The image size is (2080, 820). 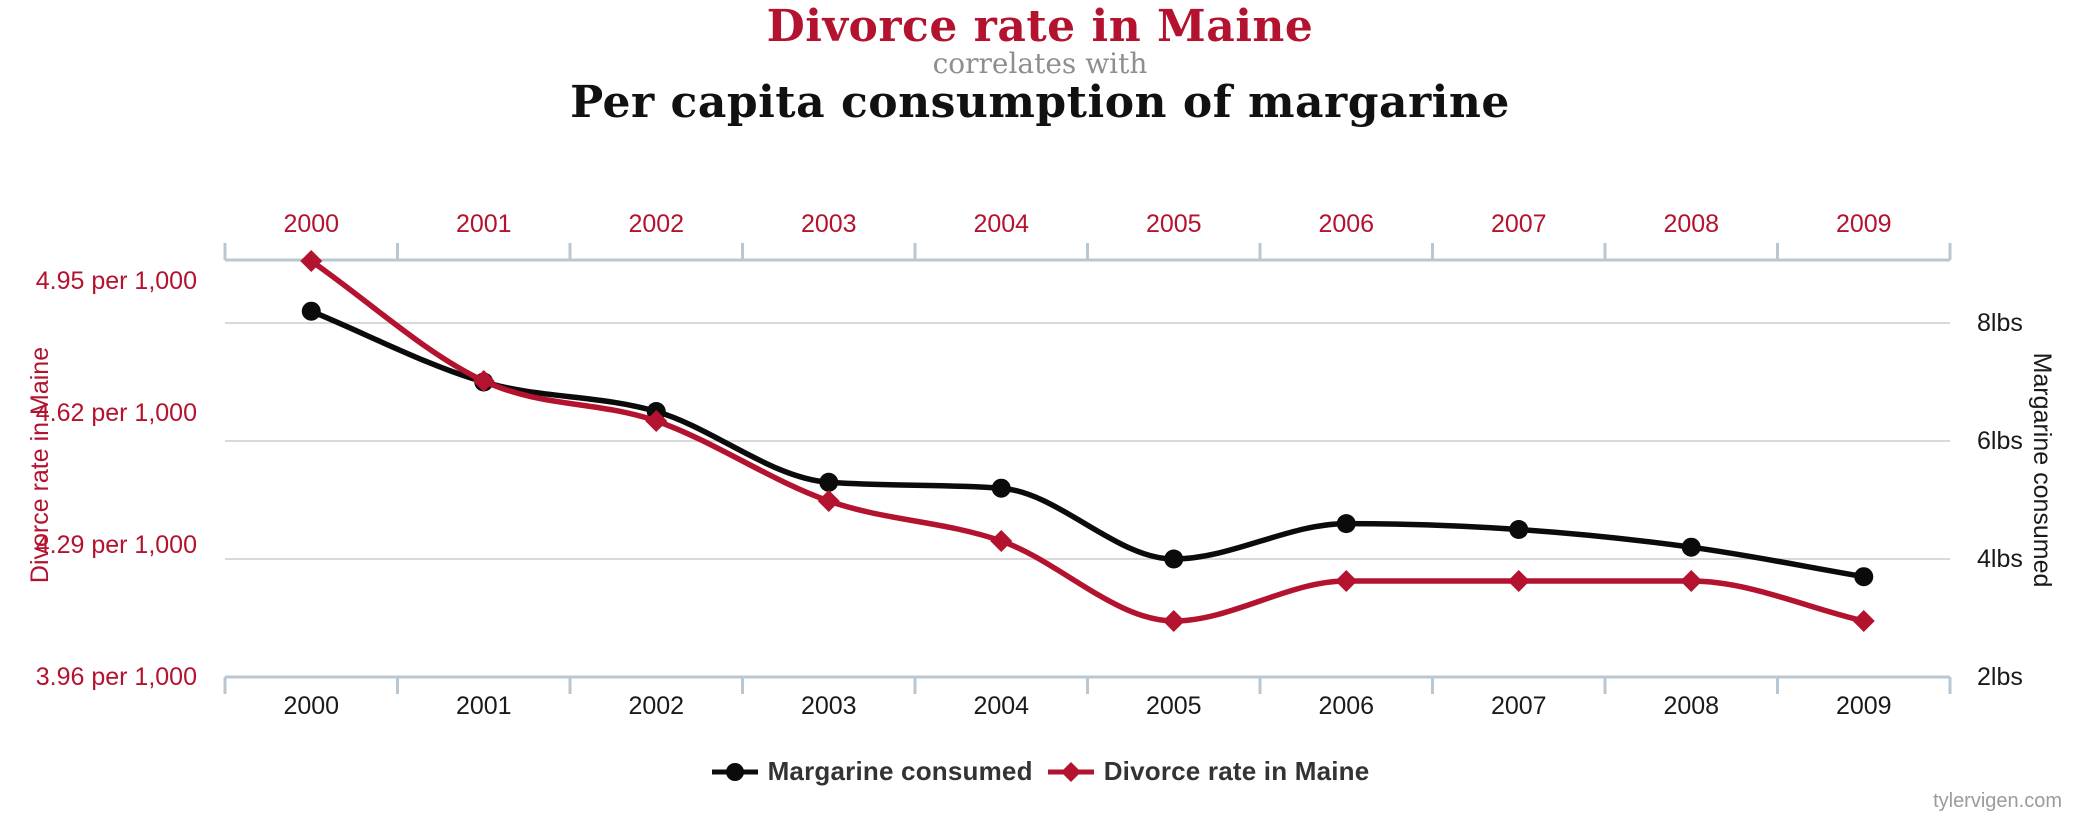 What do you see at coordinates (1040, 771) in the screenshot?
I see `legend: Margarine consumed Divorce rate in Maine` at bounding box center [1040, 771].